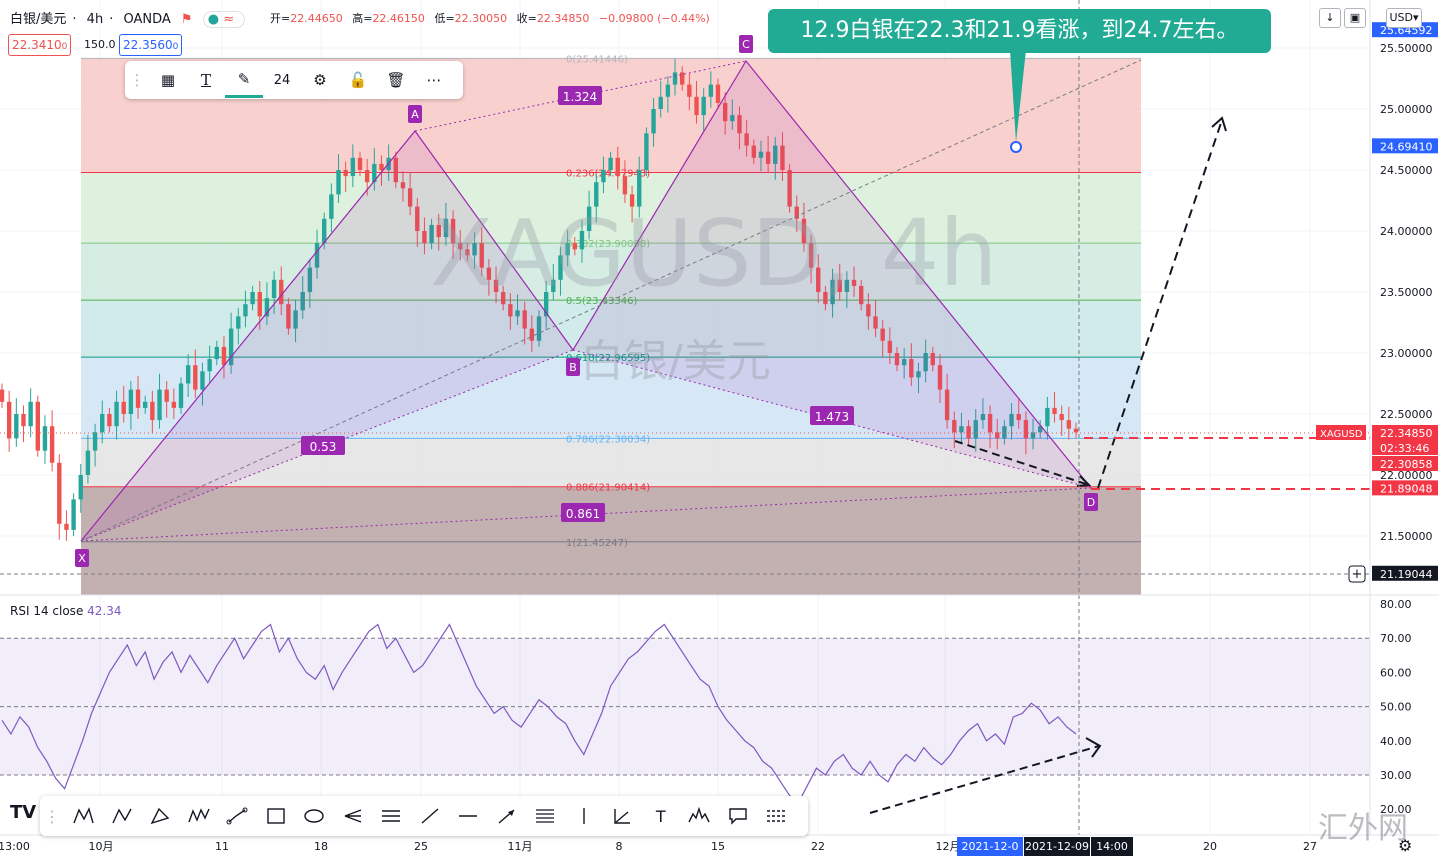 This screenshot has height=856, width=1439. Describe the element at coordinates (545, 816) in the screenshot. I see `fib-retracement-icon` at that location.